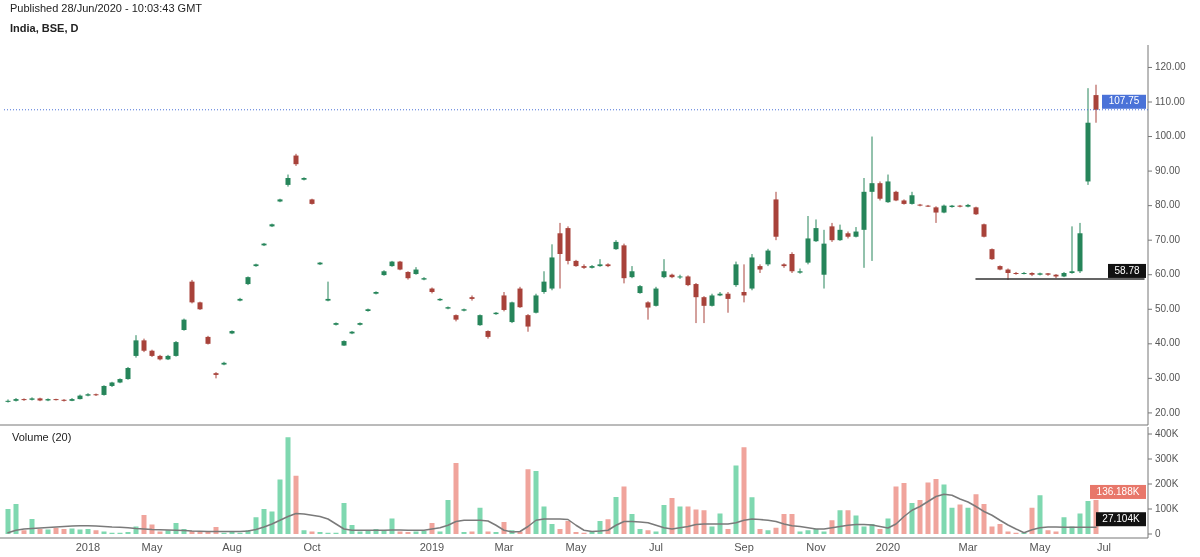 The width and height of the screenshot is (1200, 557). What do you see at coordinates (1168, 412) in the screenshot?
I see `y-tick-label: 20.00` at bounding box center [1168, 412].